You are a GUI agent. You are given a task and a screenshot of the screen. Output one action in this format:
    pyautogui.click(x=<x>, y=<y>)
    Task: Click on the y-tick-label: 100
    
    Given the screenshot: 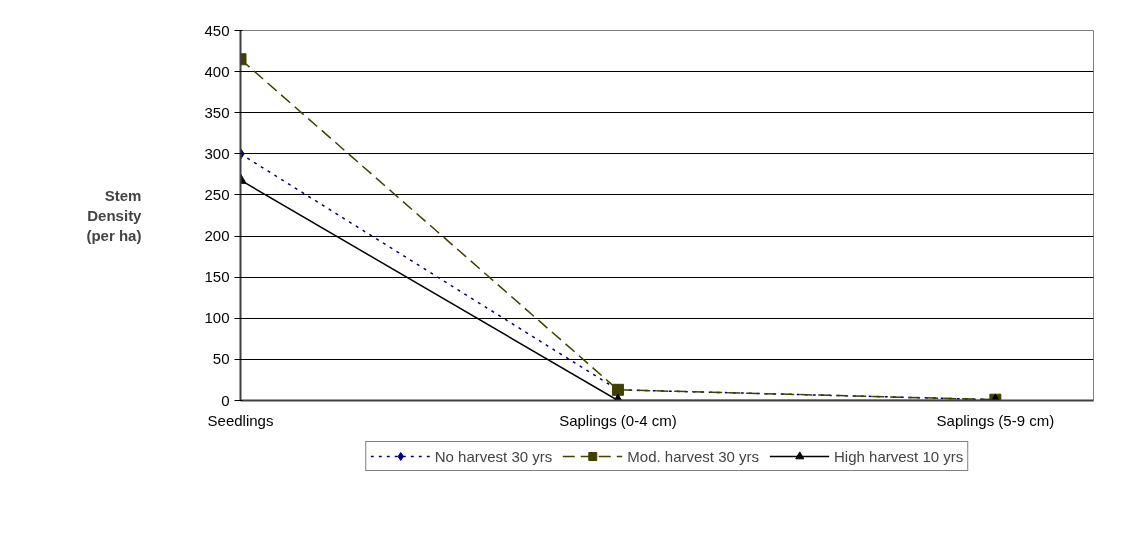 What is the action you would take?
    pyautogui.click(x=217, y=318)
    